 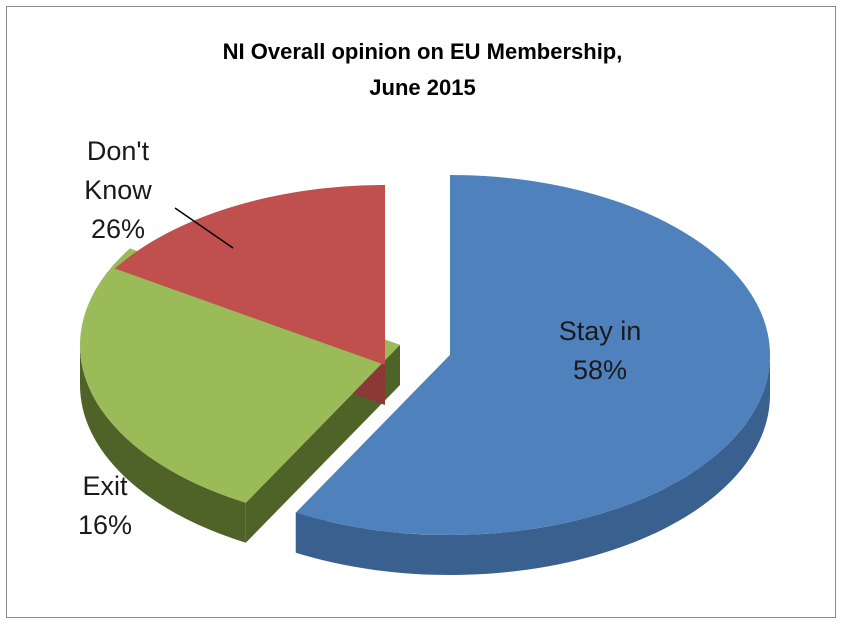 What do you see at coordinates (118, 151) in the screenshot?
I see `slice-category-label: Don't` at bounding box center [118, 151].